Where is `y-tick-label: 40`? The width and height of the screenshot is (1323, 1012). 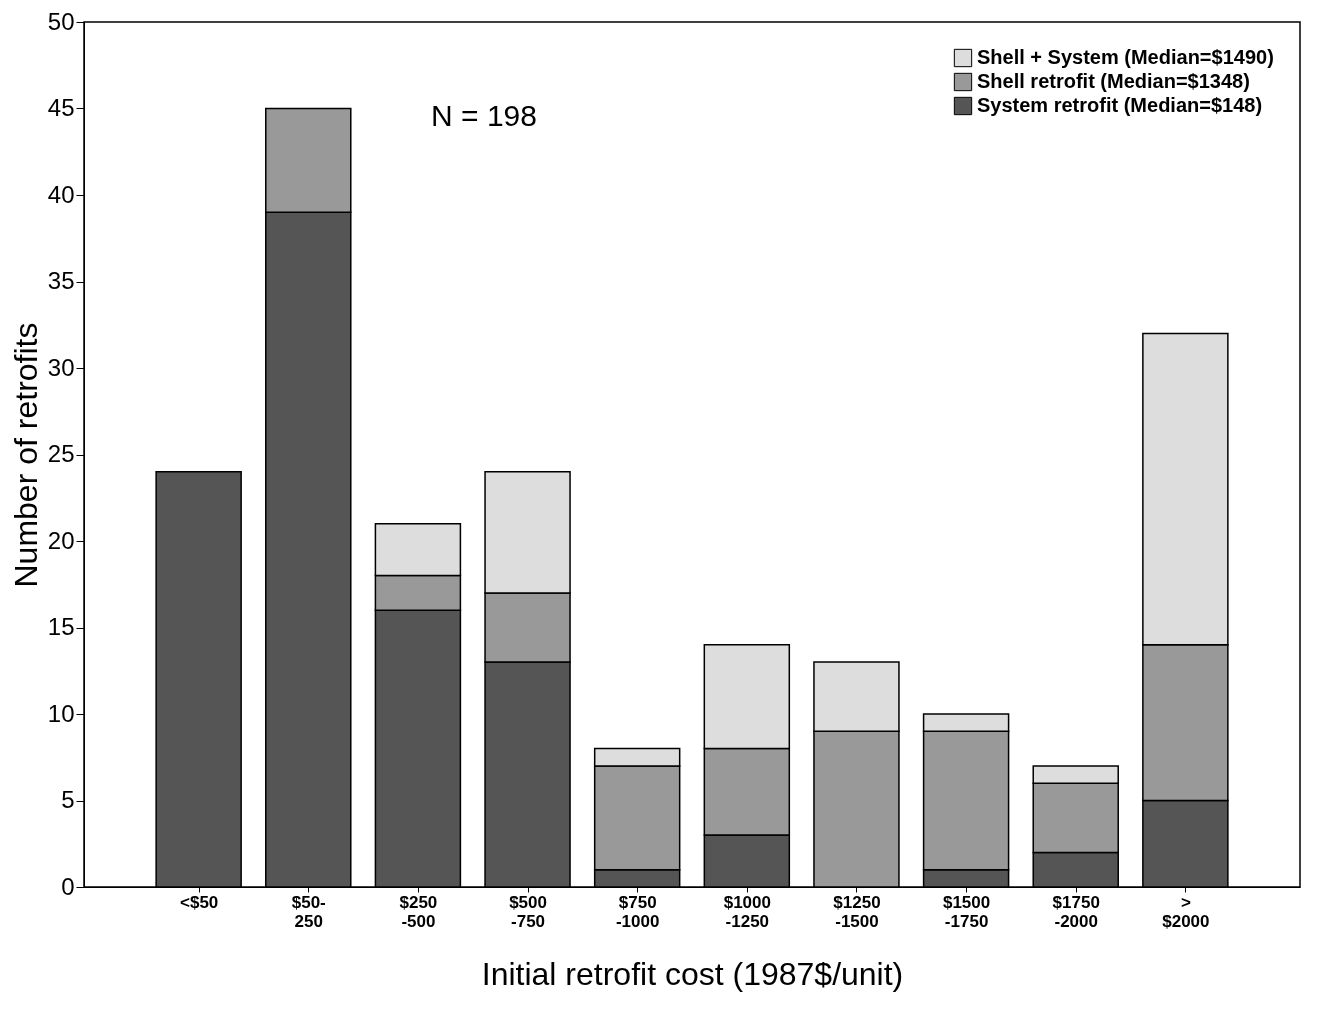 y-tick-label: 40 is located at coordinates (61, 194).